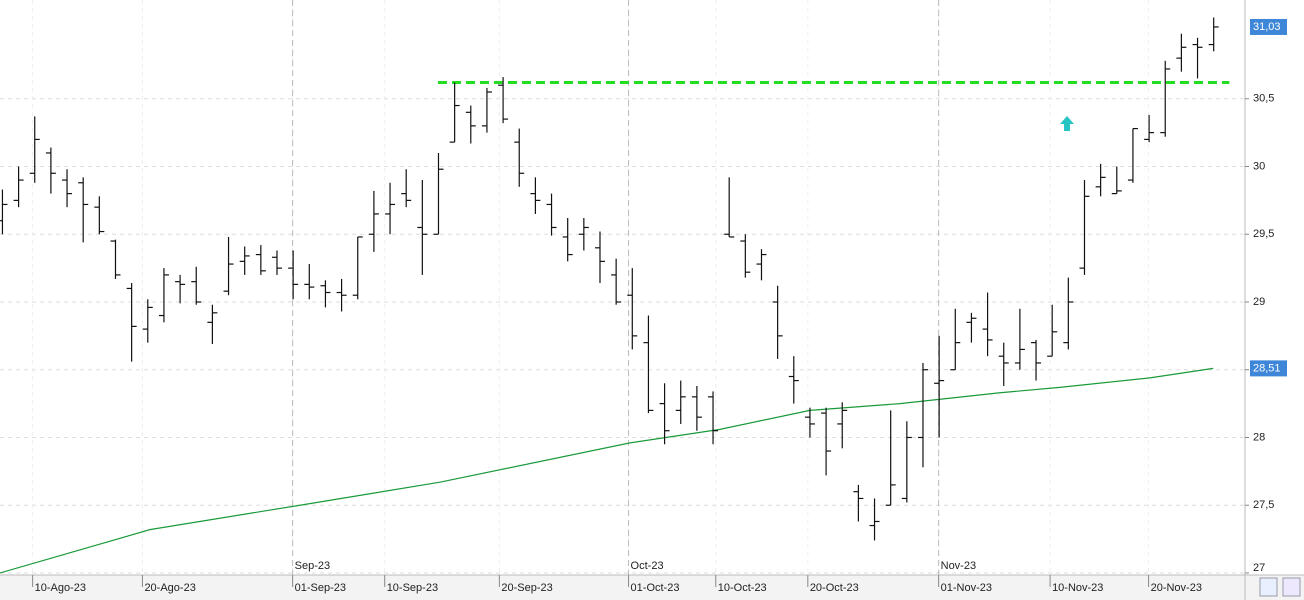 This screenshot has height=600, width=1304. I want to click on last-price-tag-label: 31,03, so click(1267, 27).